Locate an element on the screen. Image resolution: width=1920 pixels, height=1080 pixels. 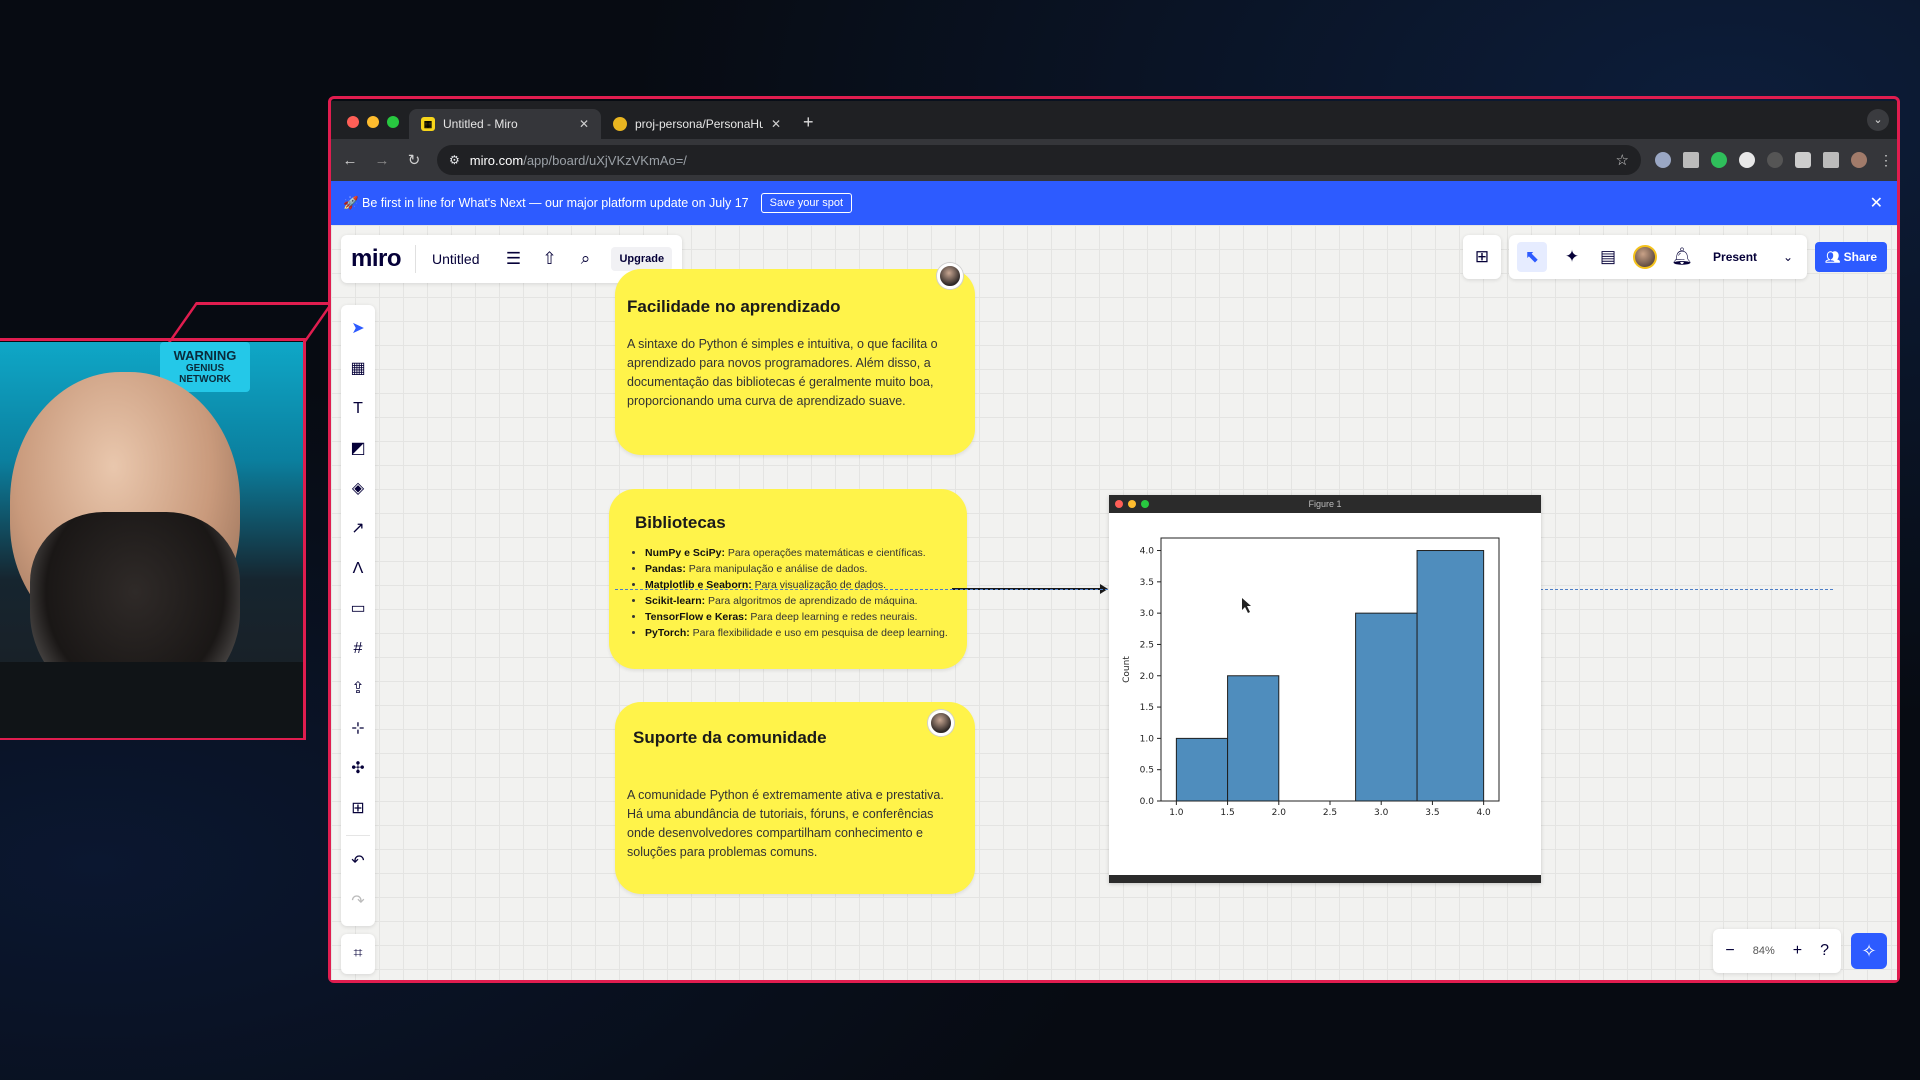
share-button: 👥︎ Share is located at coordinates (1851, 257).